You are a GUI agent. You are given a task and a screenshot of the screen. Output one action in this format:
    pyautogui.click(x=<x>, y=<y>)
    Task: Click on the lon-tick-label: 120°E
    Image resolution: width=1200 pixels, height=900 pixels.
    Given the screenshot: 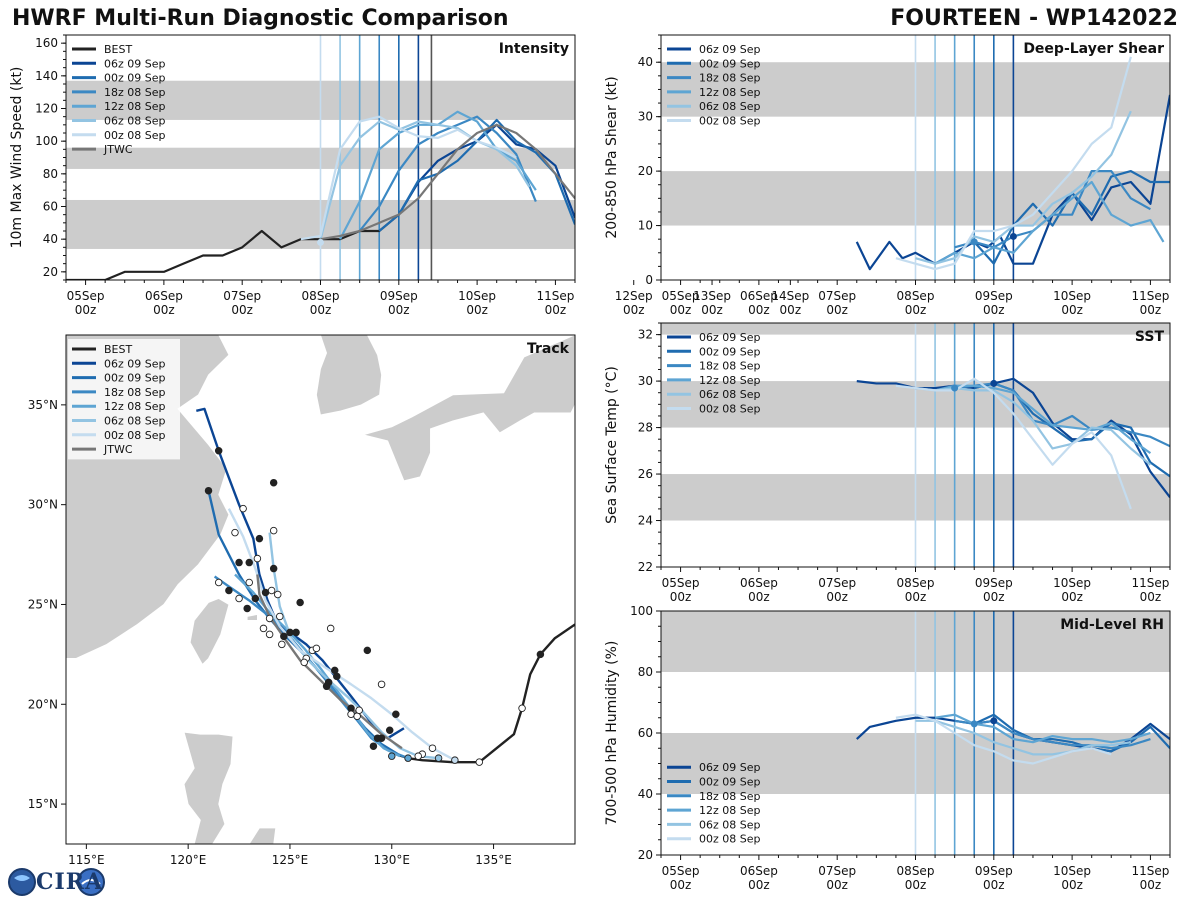 What is the action you would take?
    pyautogui.click(x=188, y=860)
    